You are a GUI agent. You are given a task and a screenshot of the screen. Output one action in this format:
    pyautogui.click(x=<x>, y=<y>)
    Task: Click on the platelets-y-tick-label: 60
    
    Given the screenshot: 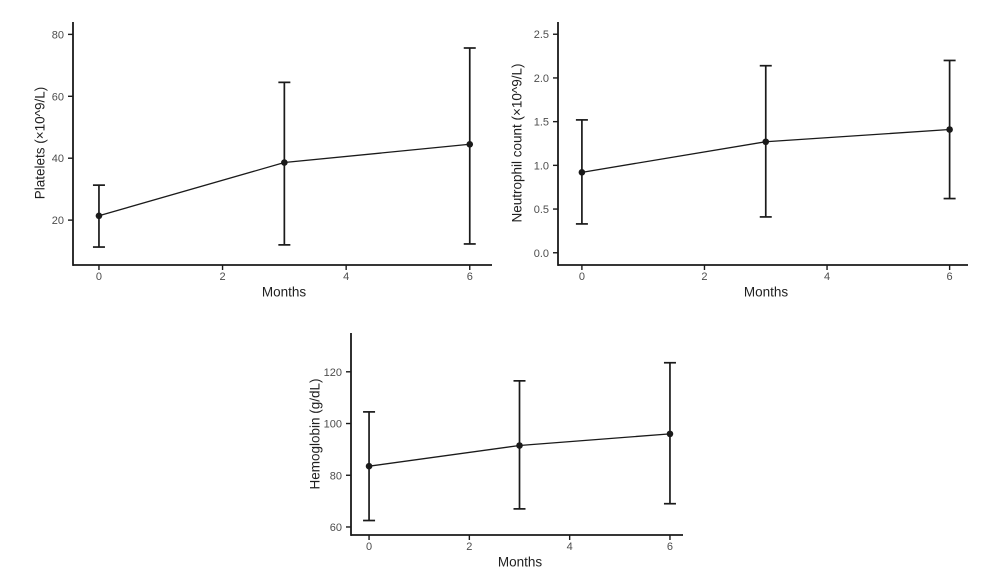 What is the action you would take?
    pyautogui.click(x=58, y=97)
    